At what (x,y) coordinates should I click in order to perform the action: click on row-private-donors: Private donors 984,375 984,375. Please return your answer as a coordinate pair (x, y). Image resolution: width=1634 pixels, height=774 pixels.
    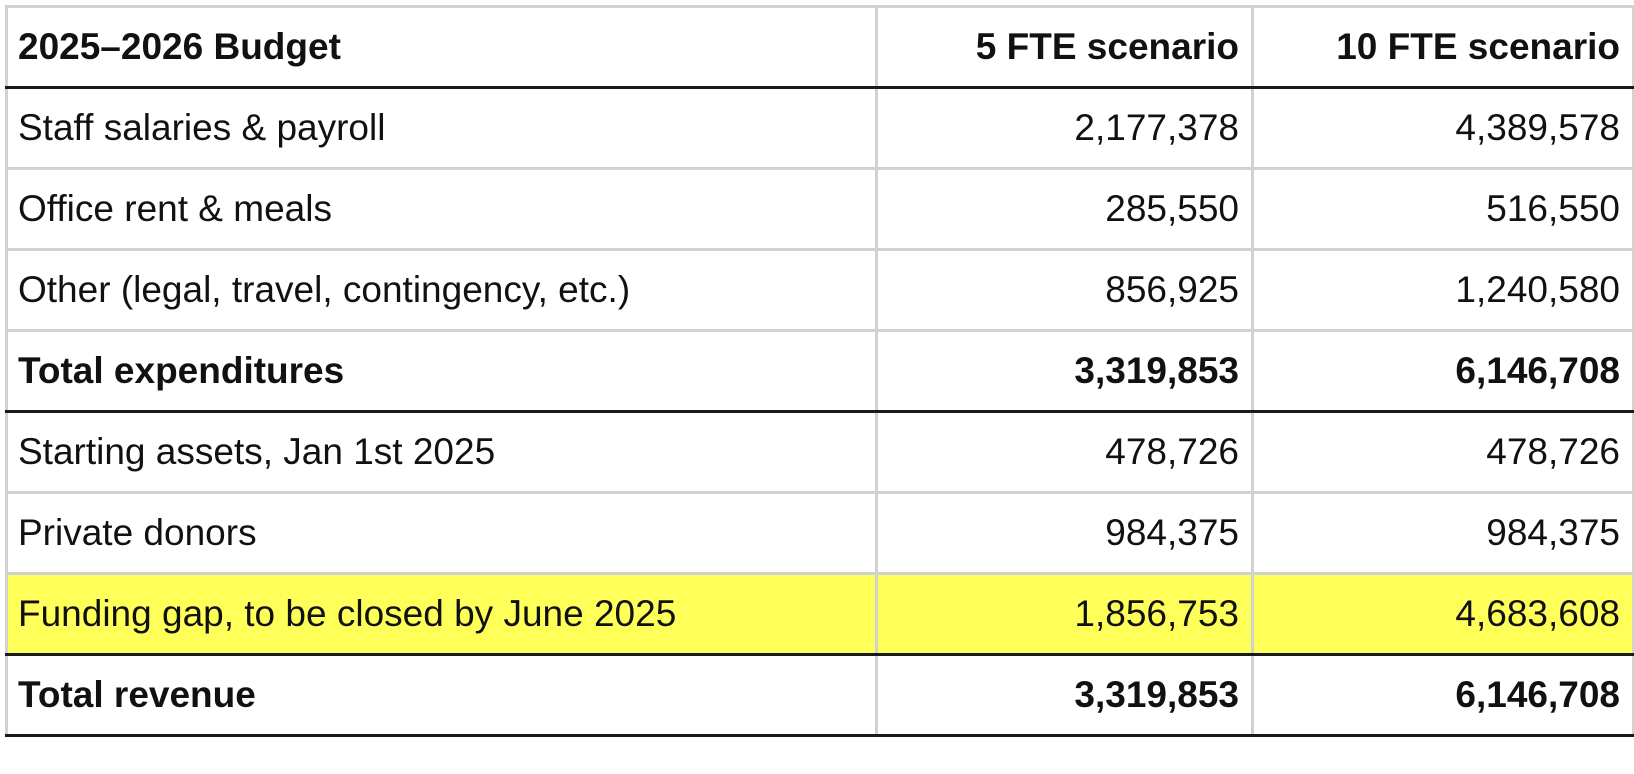
    Looking at the image, I should click on (819, 533).